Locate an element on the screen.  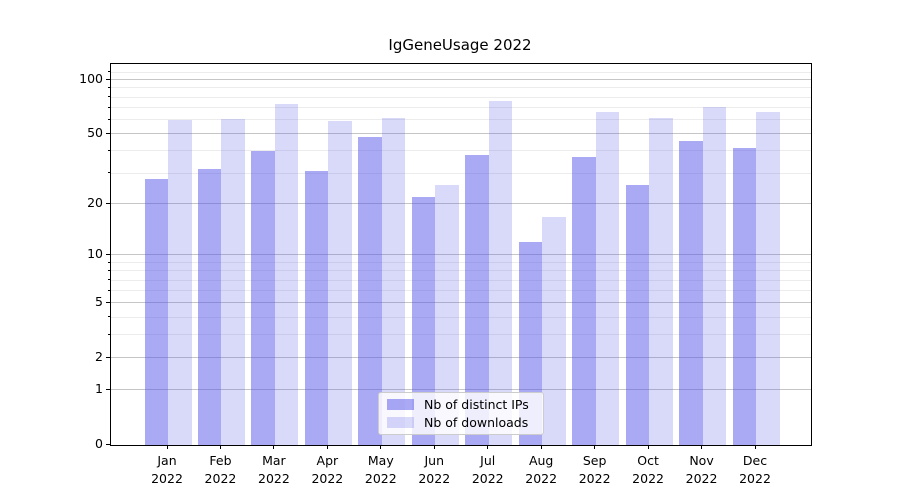
legend-swatch-downloads-icon is located at coordinates (400, 422).